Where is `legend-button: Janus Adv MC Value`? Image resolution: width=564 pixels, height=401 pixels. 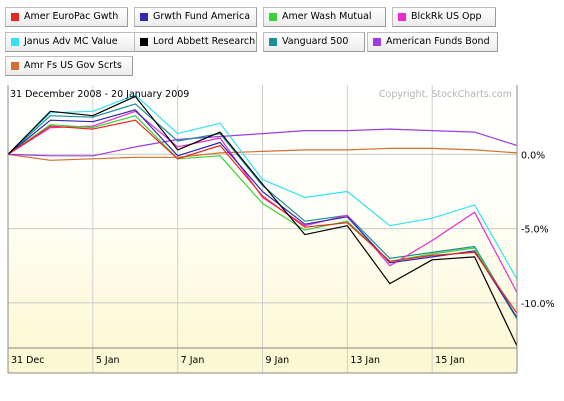 legend-button: Janus Adv MC Value is located at coordinates (72, 42).